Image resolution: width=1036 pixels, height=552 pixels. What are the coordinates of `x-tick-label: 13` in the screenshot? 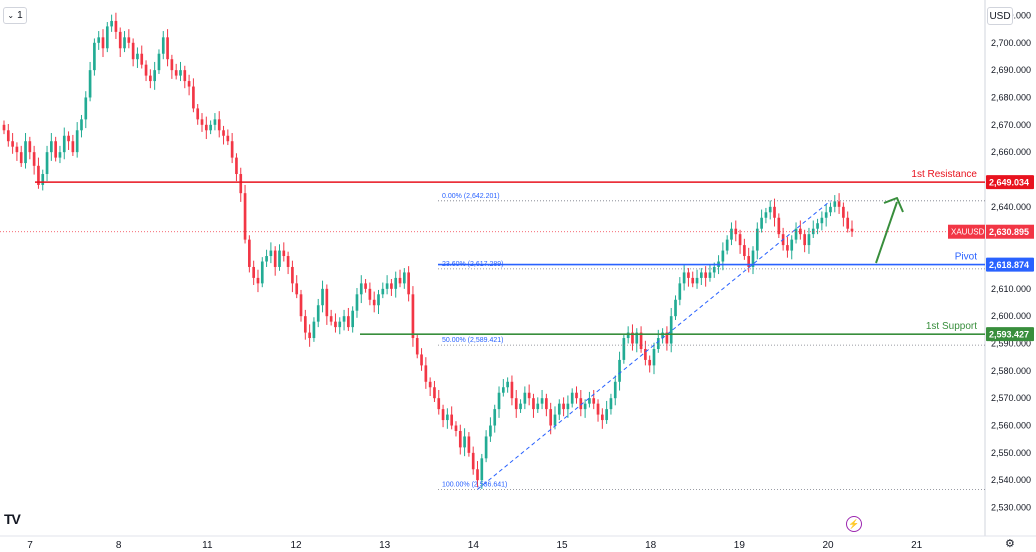 It's located at (385, 545).